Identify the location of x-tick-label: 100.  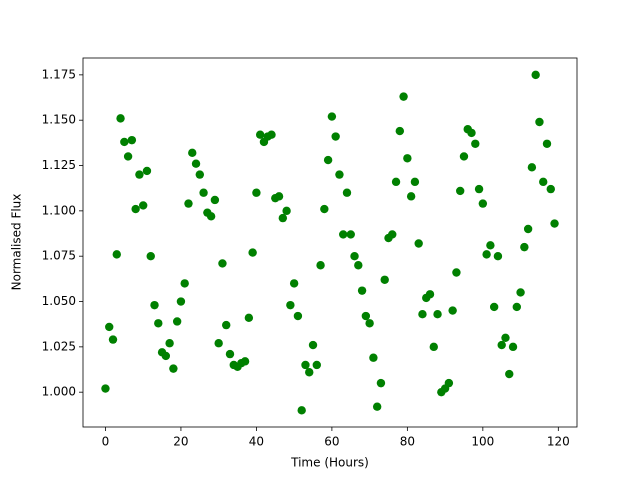
(482, 442).